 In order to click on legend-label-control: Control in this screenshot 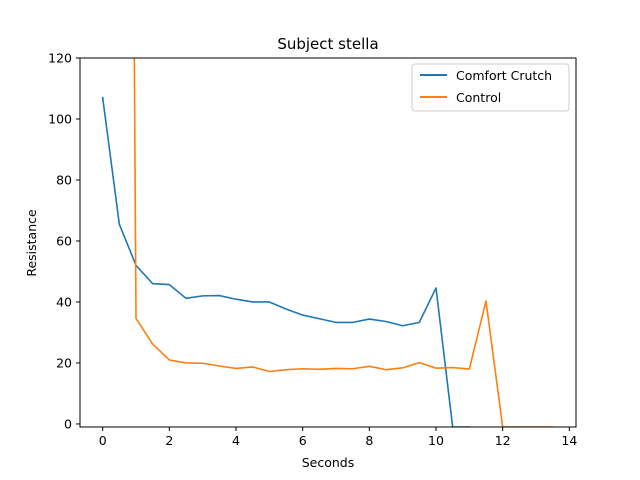, I will do `click(478, 97)`.